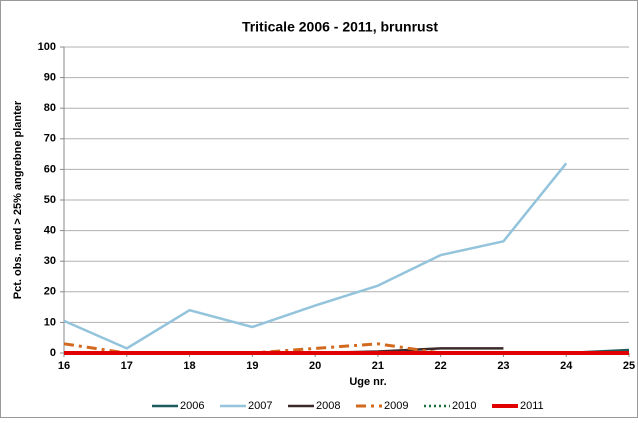  What do you see at coordinates (189, 366) in the screenshot?
I see `x-tick-label: 18` at bounding box center [189, 366].